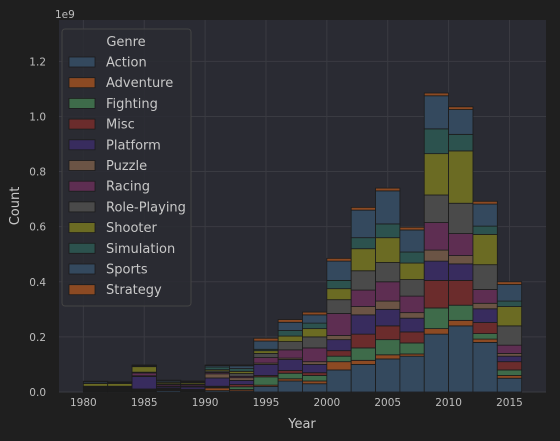 The image size is (560, 441). What do you see at coordinates (133, 145) in the screenshot?
I see `legend-label-platform: Platform` at bounding box center [133, 145].